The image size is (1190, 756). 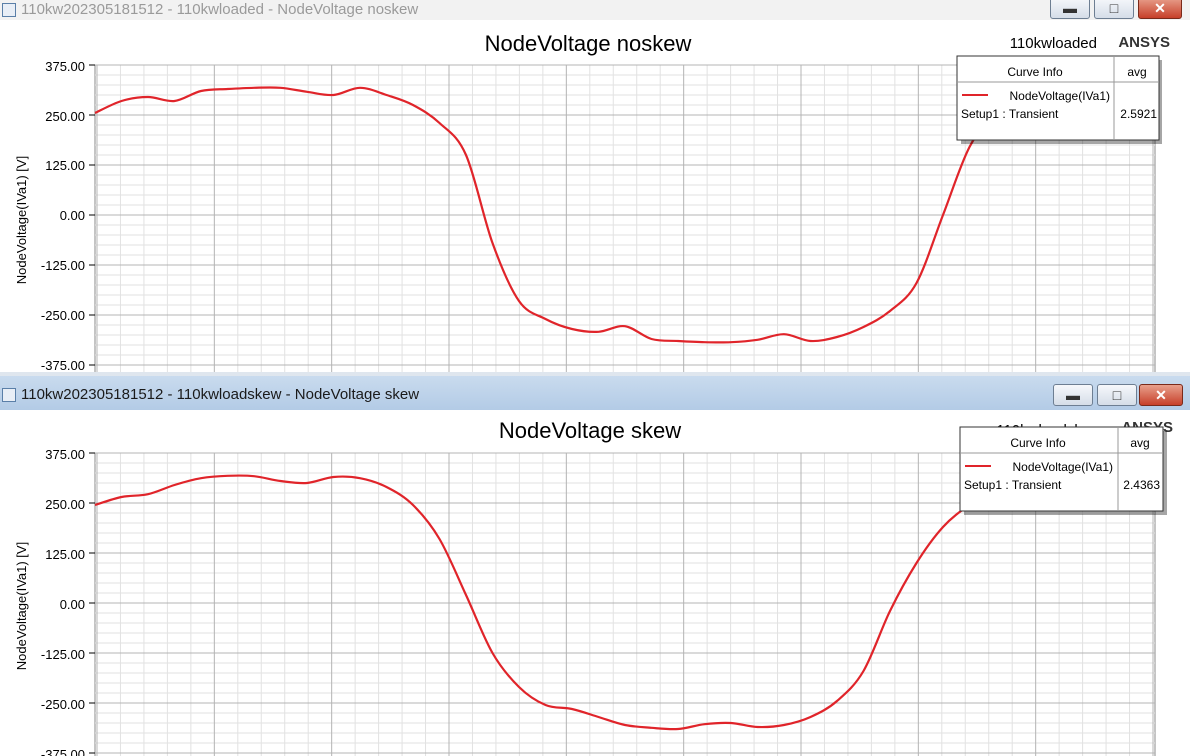 I want to click on ansys-logo: ANSYS, so click(x=1144, y=42).